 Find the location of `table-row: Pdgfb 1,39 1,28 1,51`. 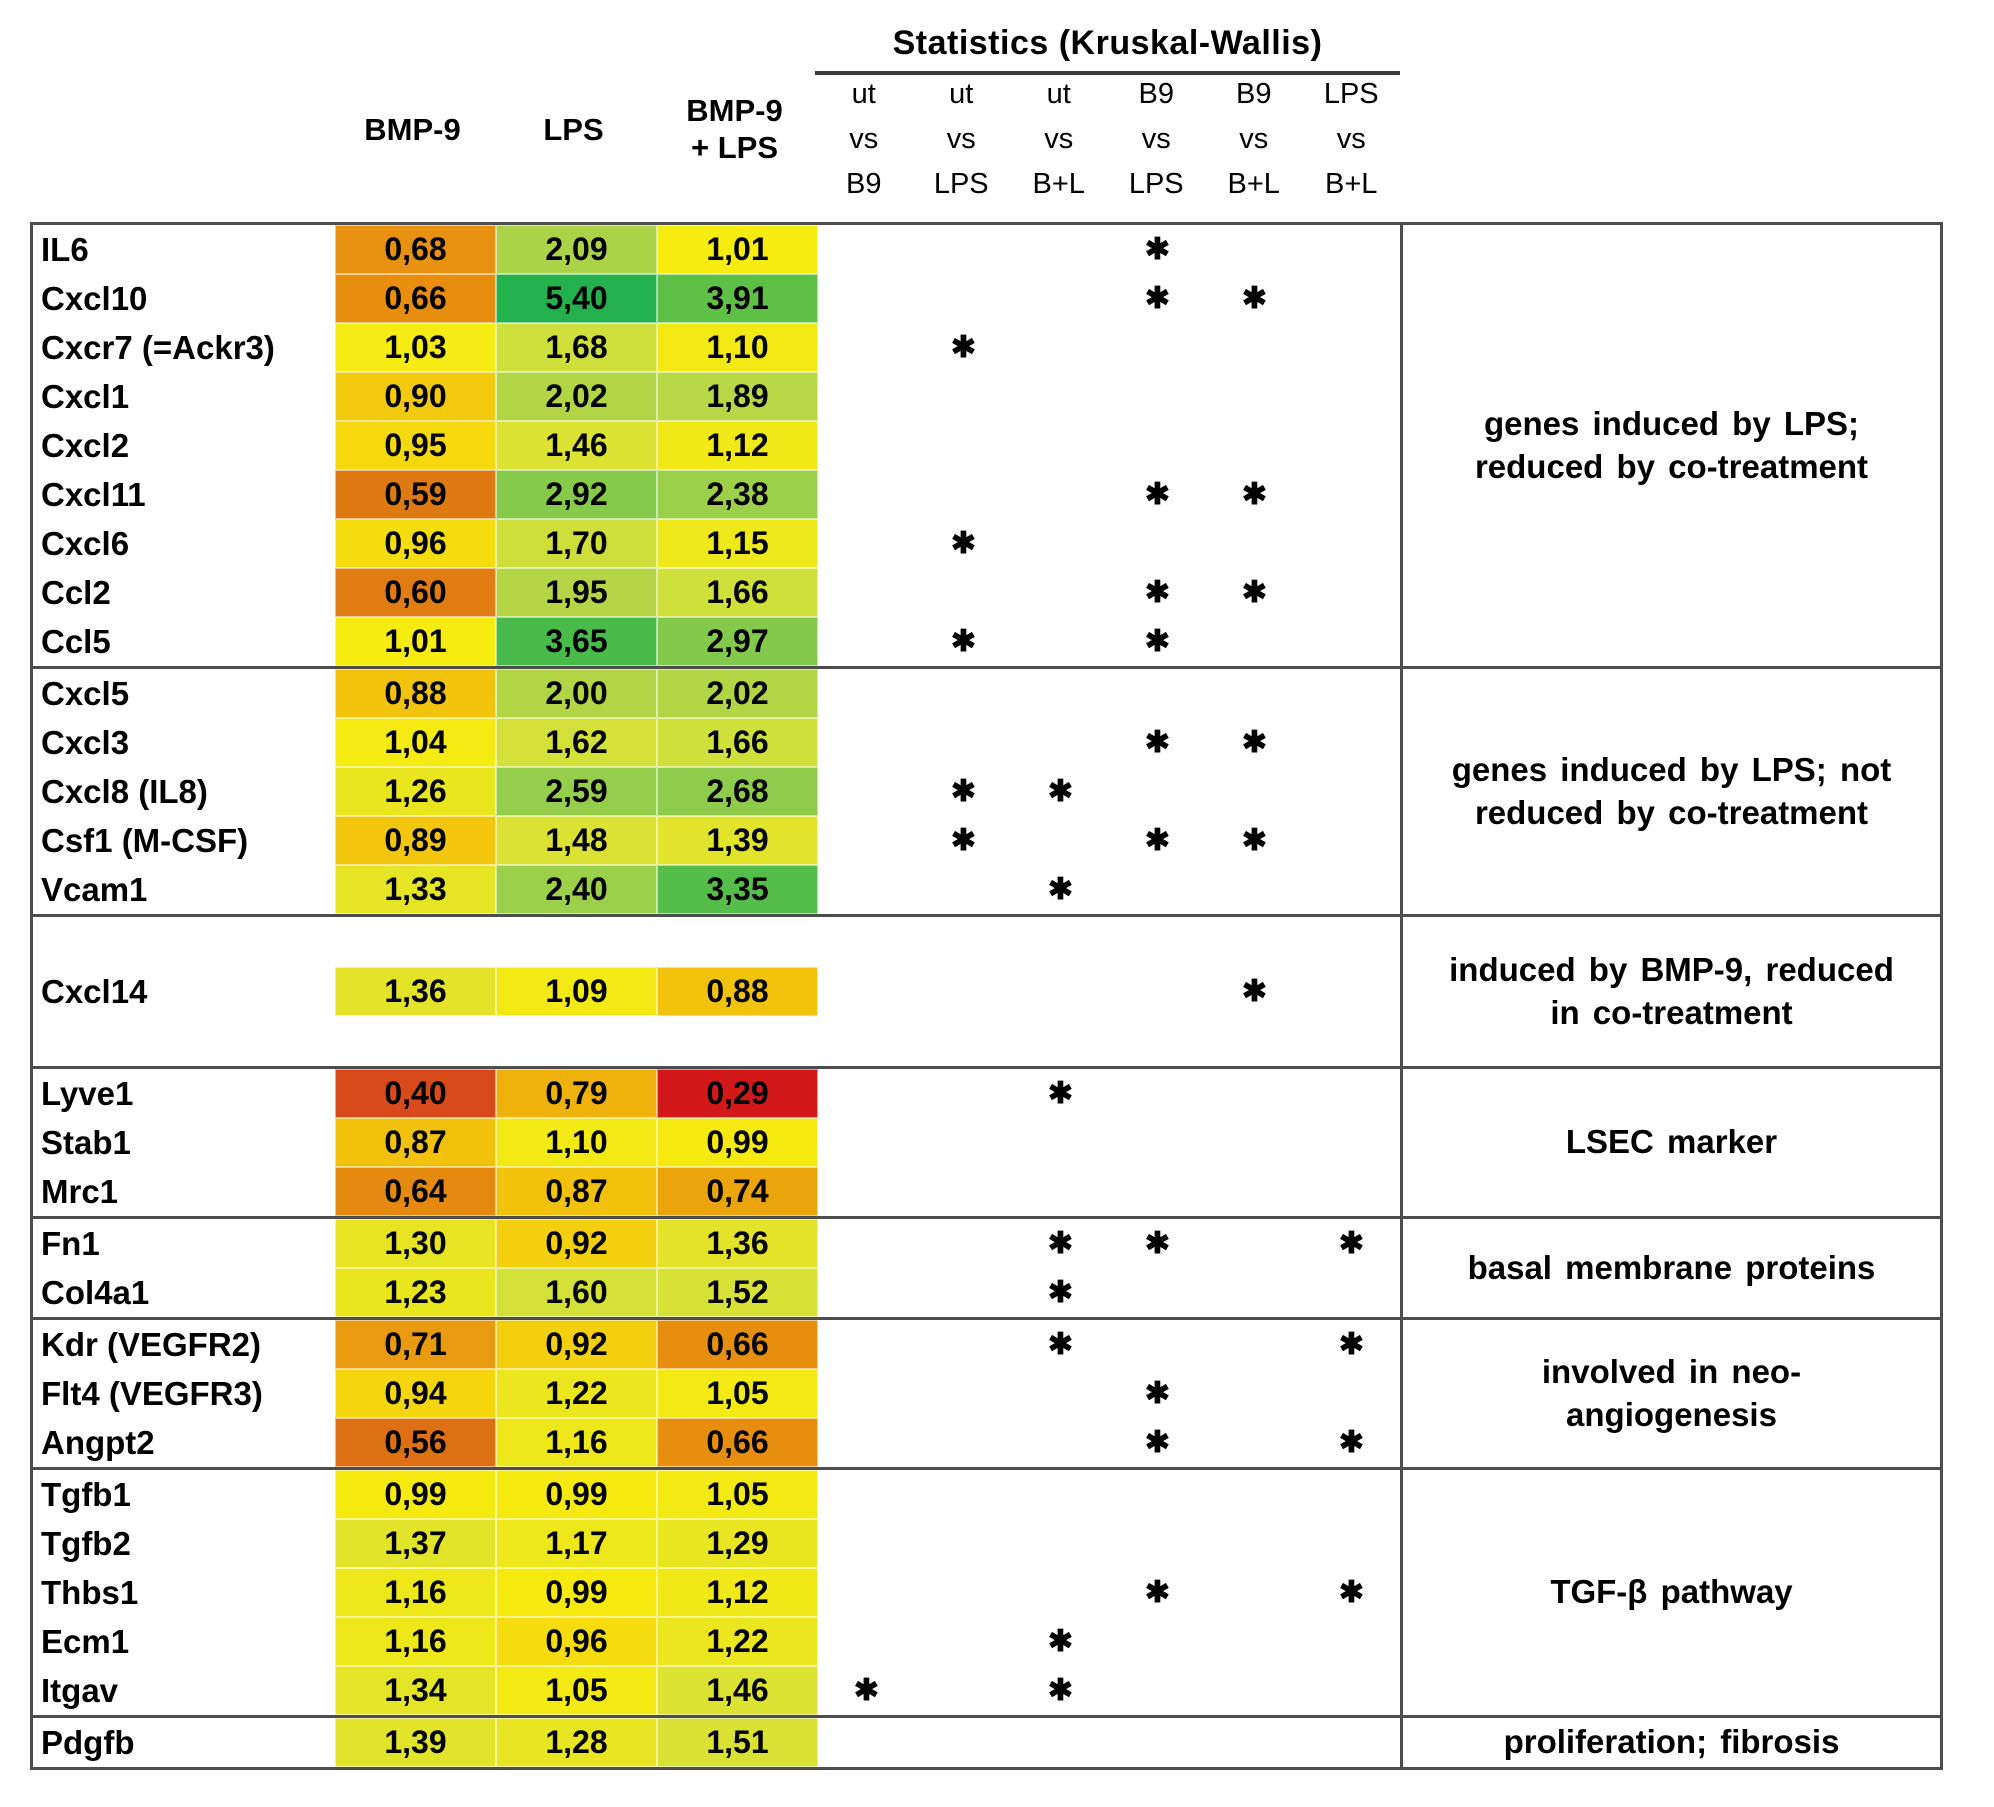

table-row: Pdgfb 1,39 1,28 1,51 is located at coordinates (716, 1742).